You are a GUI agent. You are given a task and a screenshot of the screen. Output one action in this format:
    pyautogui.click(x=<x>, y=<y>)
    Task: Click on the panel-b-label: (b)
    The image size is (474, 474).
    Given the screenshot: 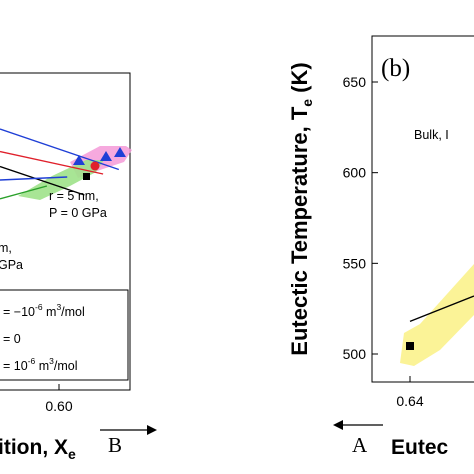 What is the action you would take?
    pyautogui.click(x=395, y=68)
    